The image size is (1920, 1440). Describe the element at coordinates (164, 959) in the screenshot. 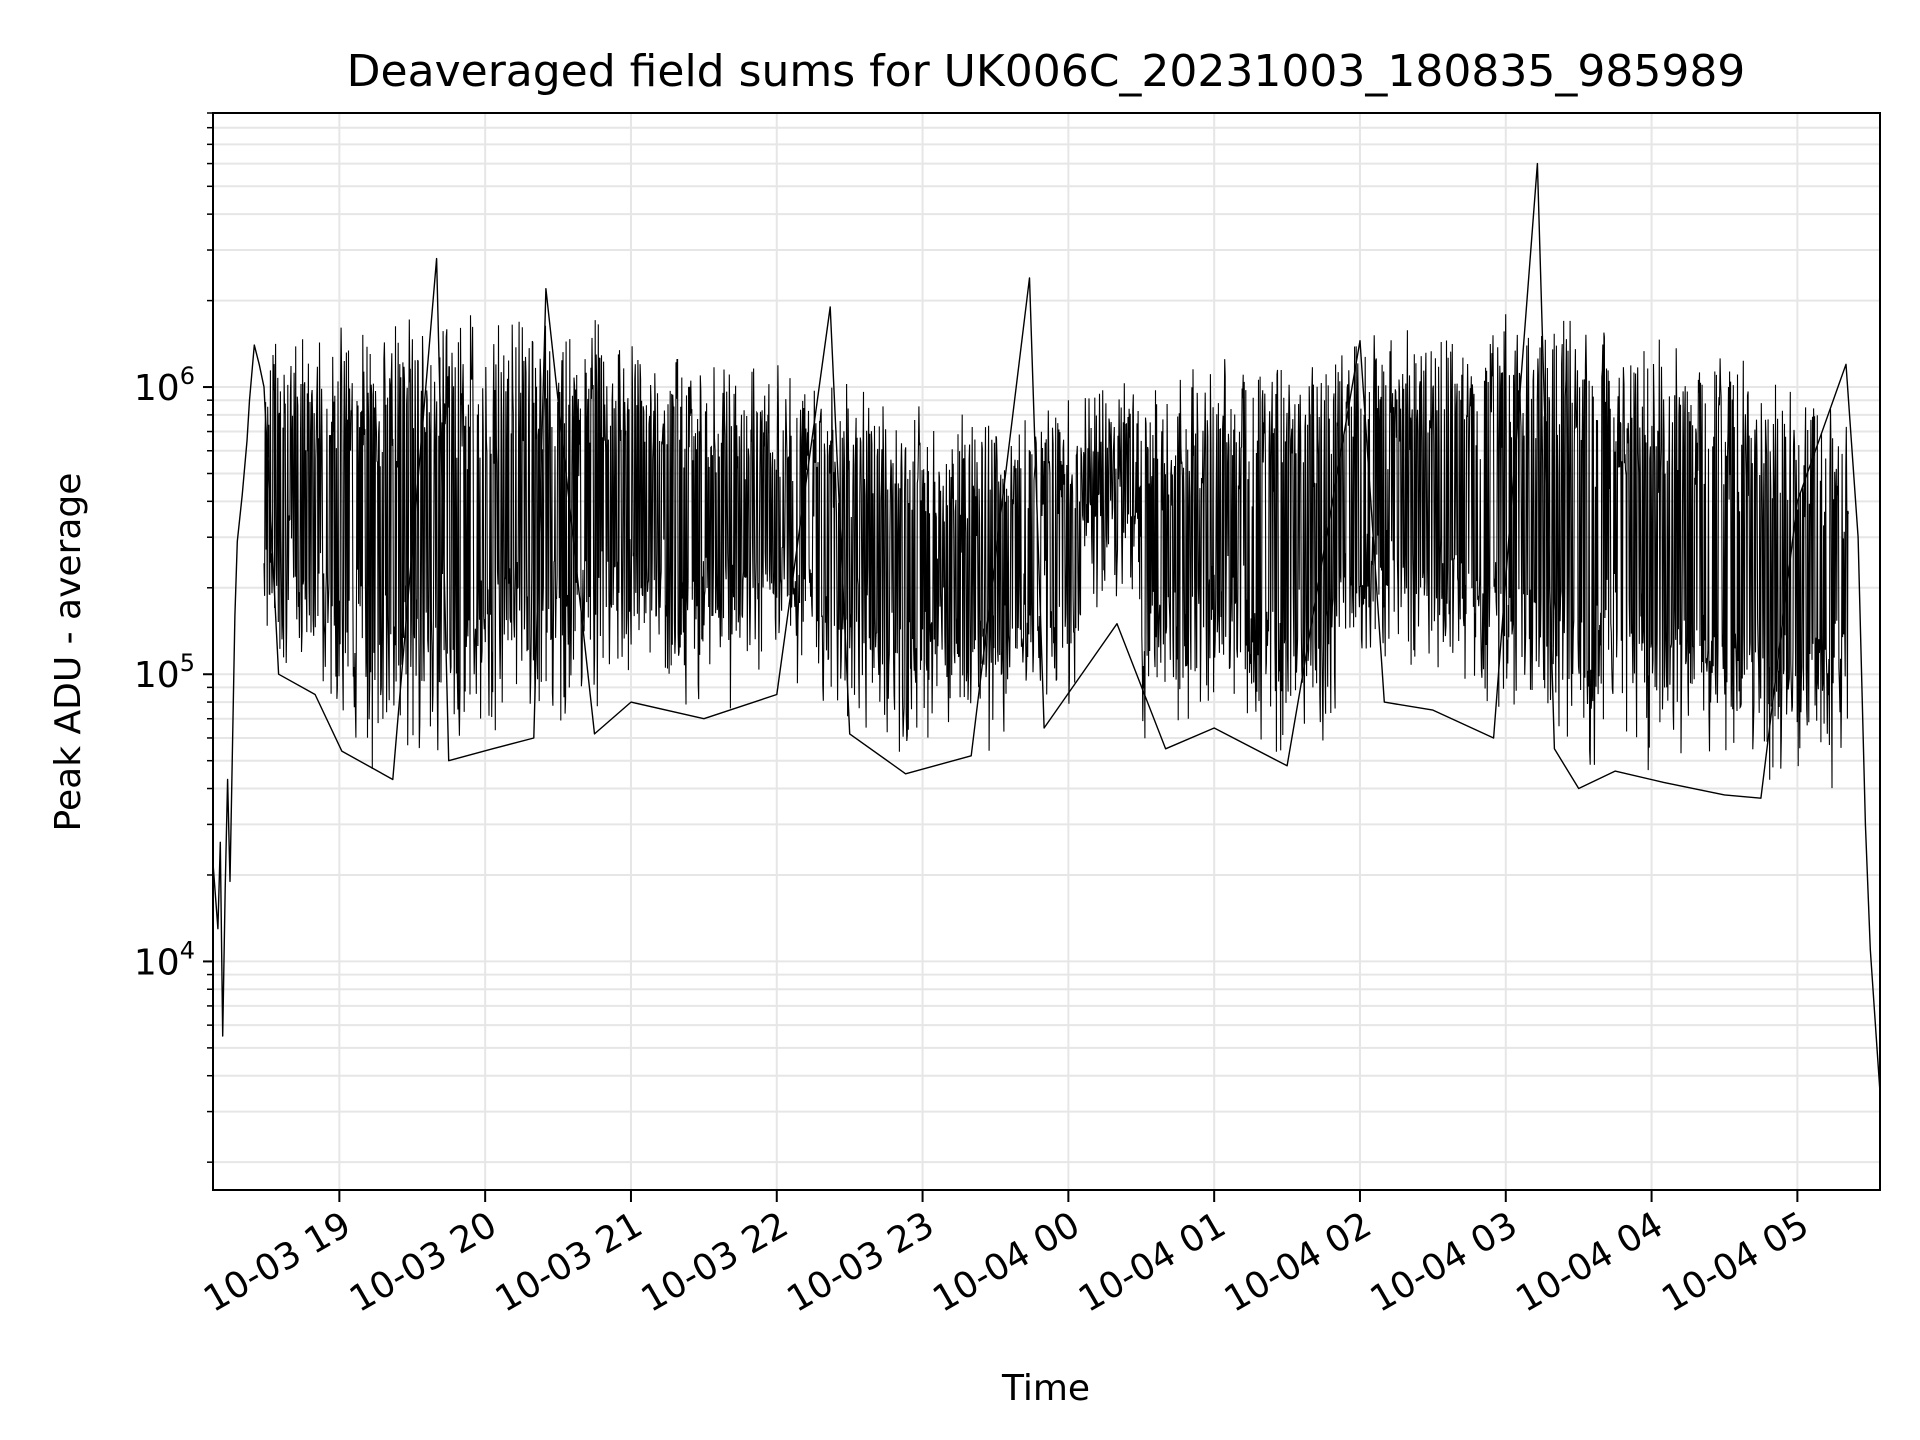

I see `y-tick-label: 10⁴` at that location.